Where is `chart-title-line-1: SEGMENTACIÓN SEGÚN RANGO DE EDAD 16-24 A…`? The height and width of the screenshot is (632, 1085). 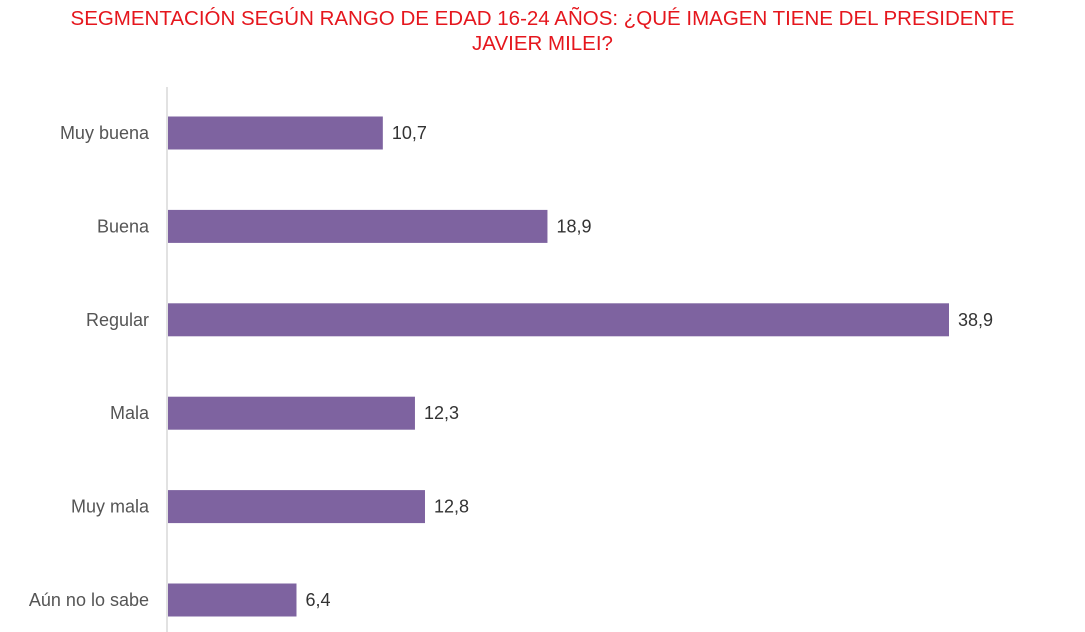 chart-title-line-1: SEGMENTACIÓN SEGÚN RANGO DE EDAD 16-24 A… is located at coordinates (542, 18).